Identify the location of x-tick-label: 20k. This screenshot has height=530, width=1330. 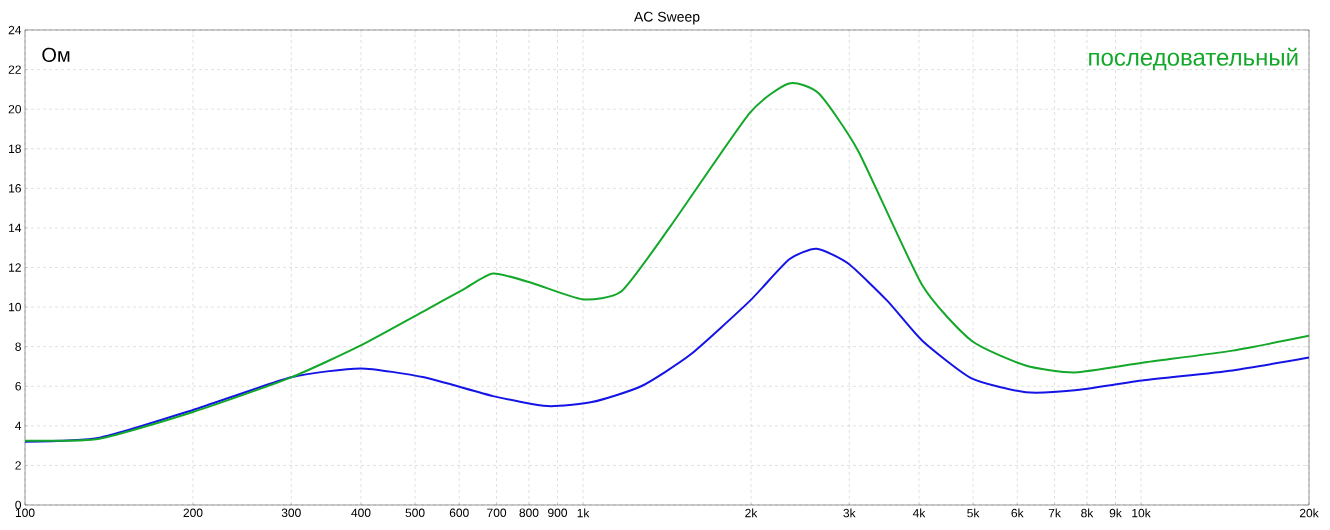
(1309, 513).